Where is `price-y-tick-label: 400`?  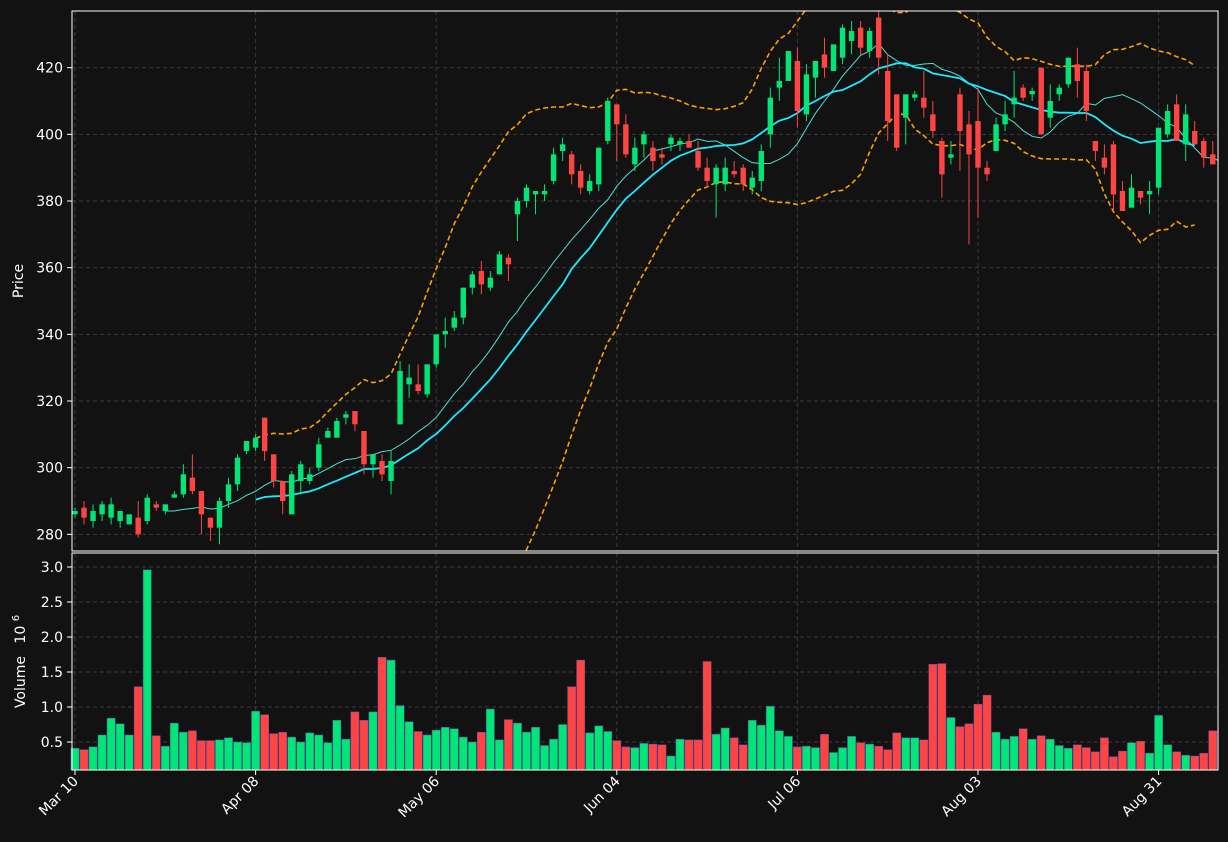
price-y-tick-label: 400 is located at coordinates (49, 135).